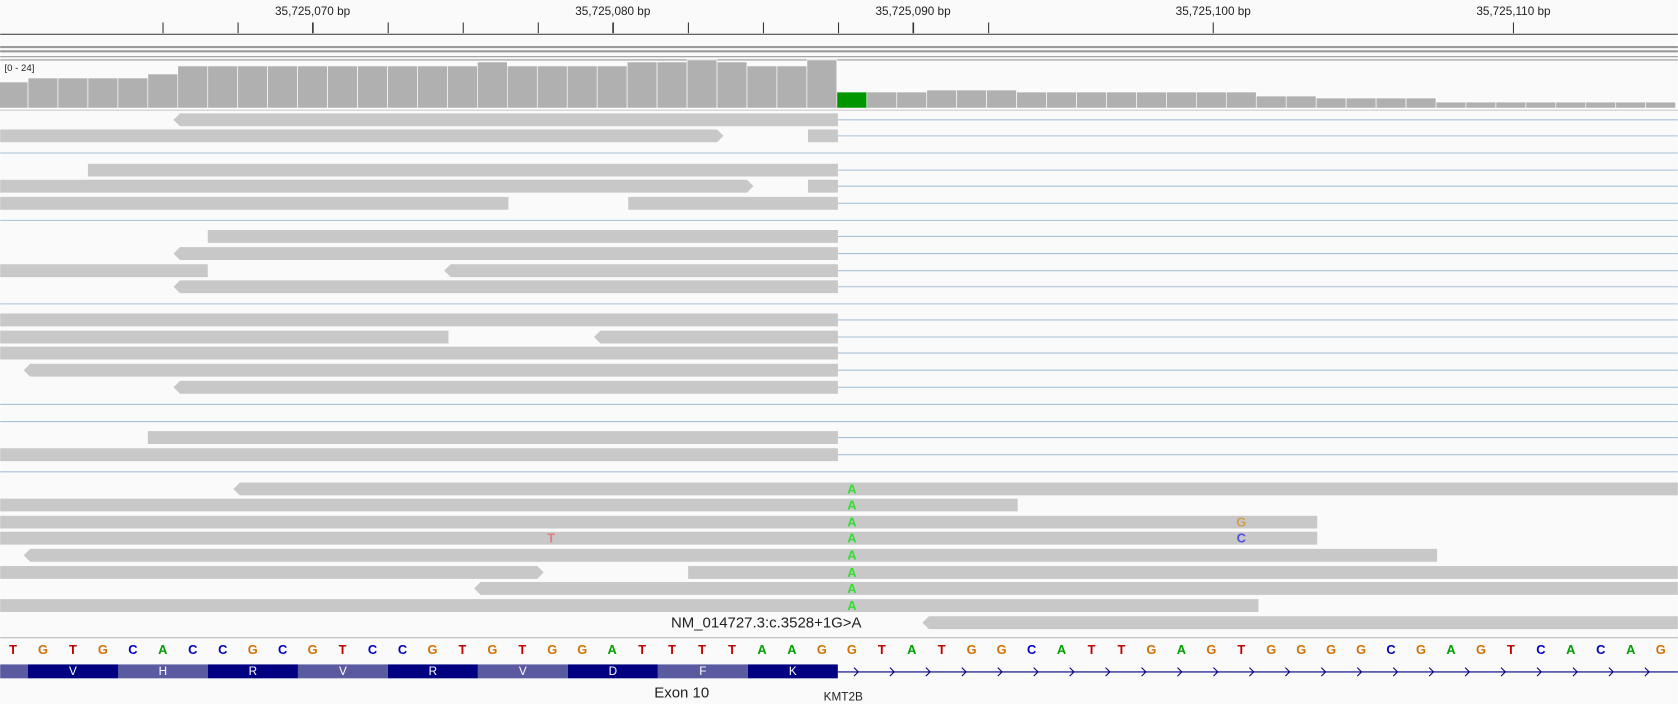 The image size is (1678, 704). I want to click on amino-acid: H, so click(163, 671).